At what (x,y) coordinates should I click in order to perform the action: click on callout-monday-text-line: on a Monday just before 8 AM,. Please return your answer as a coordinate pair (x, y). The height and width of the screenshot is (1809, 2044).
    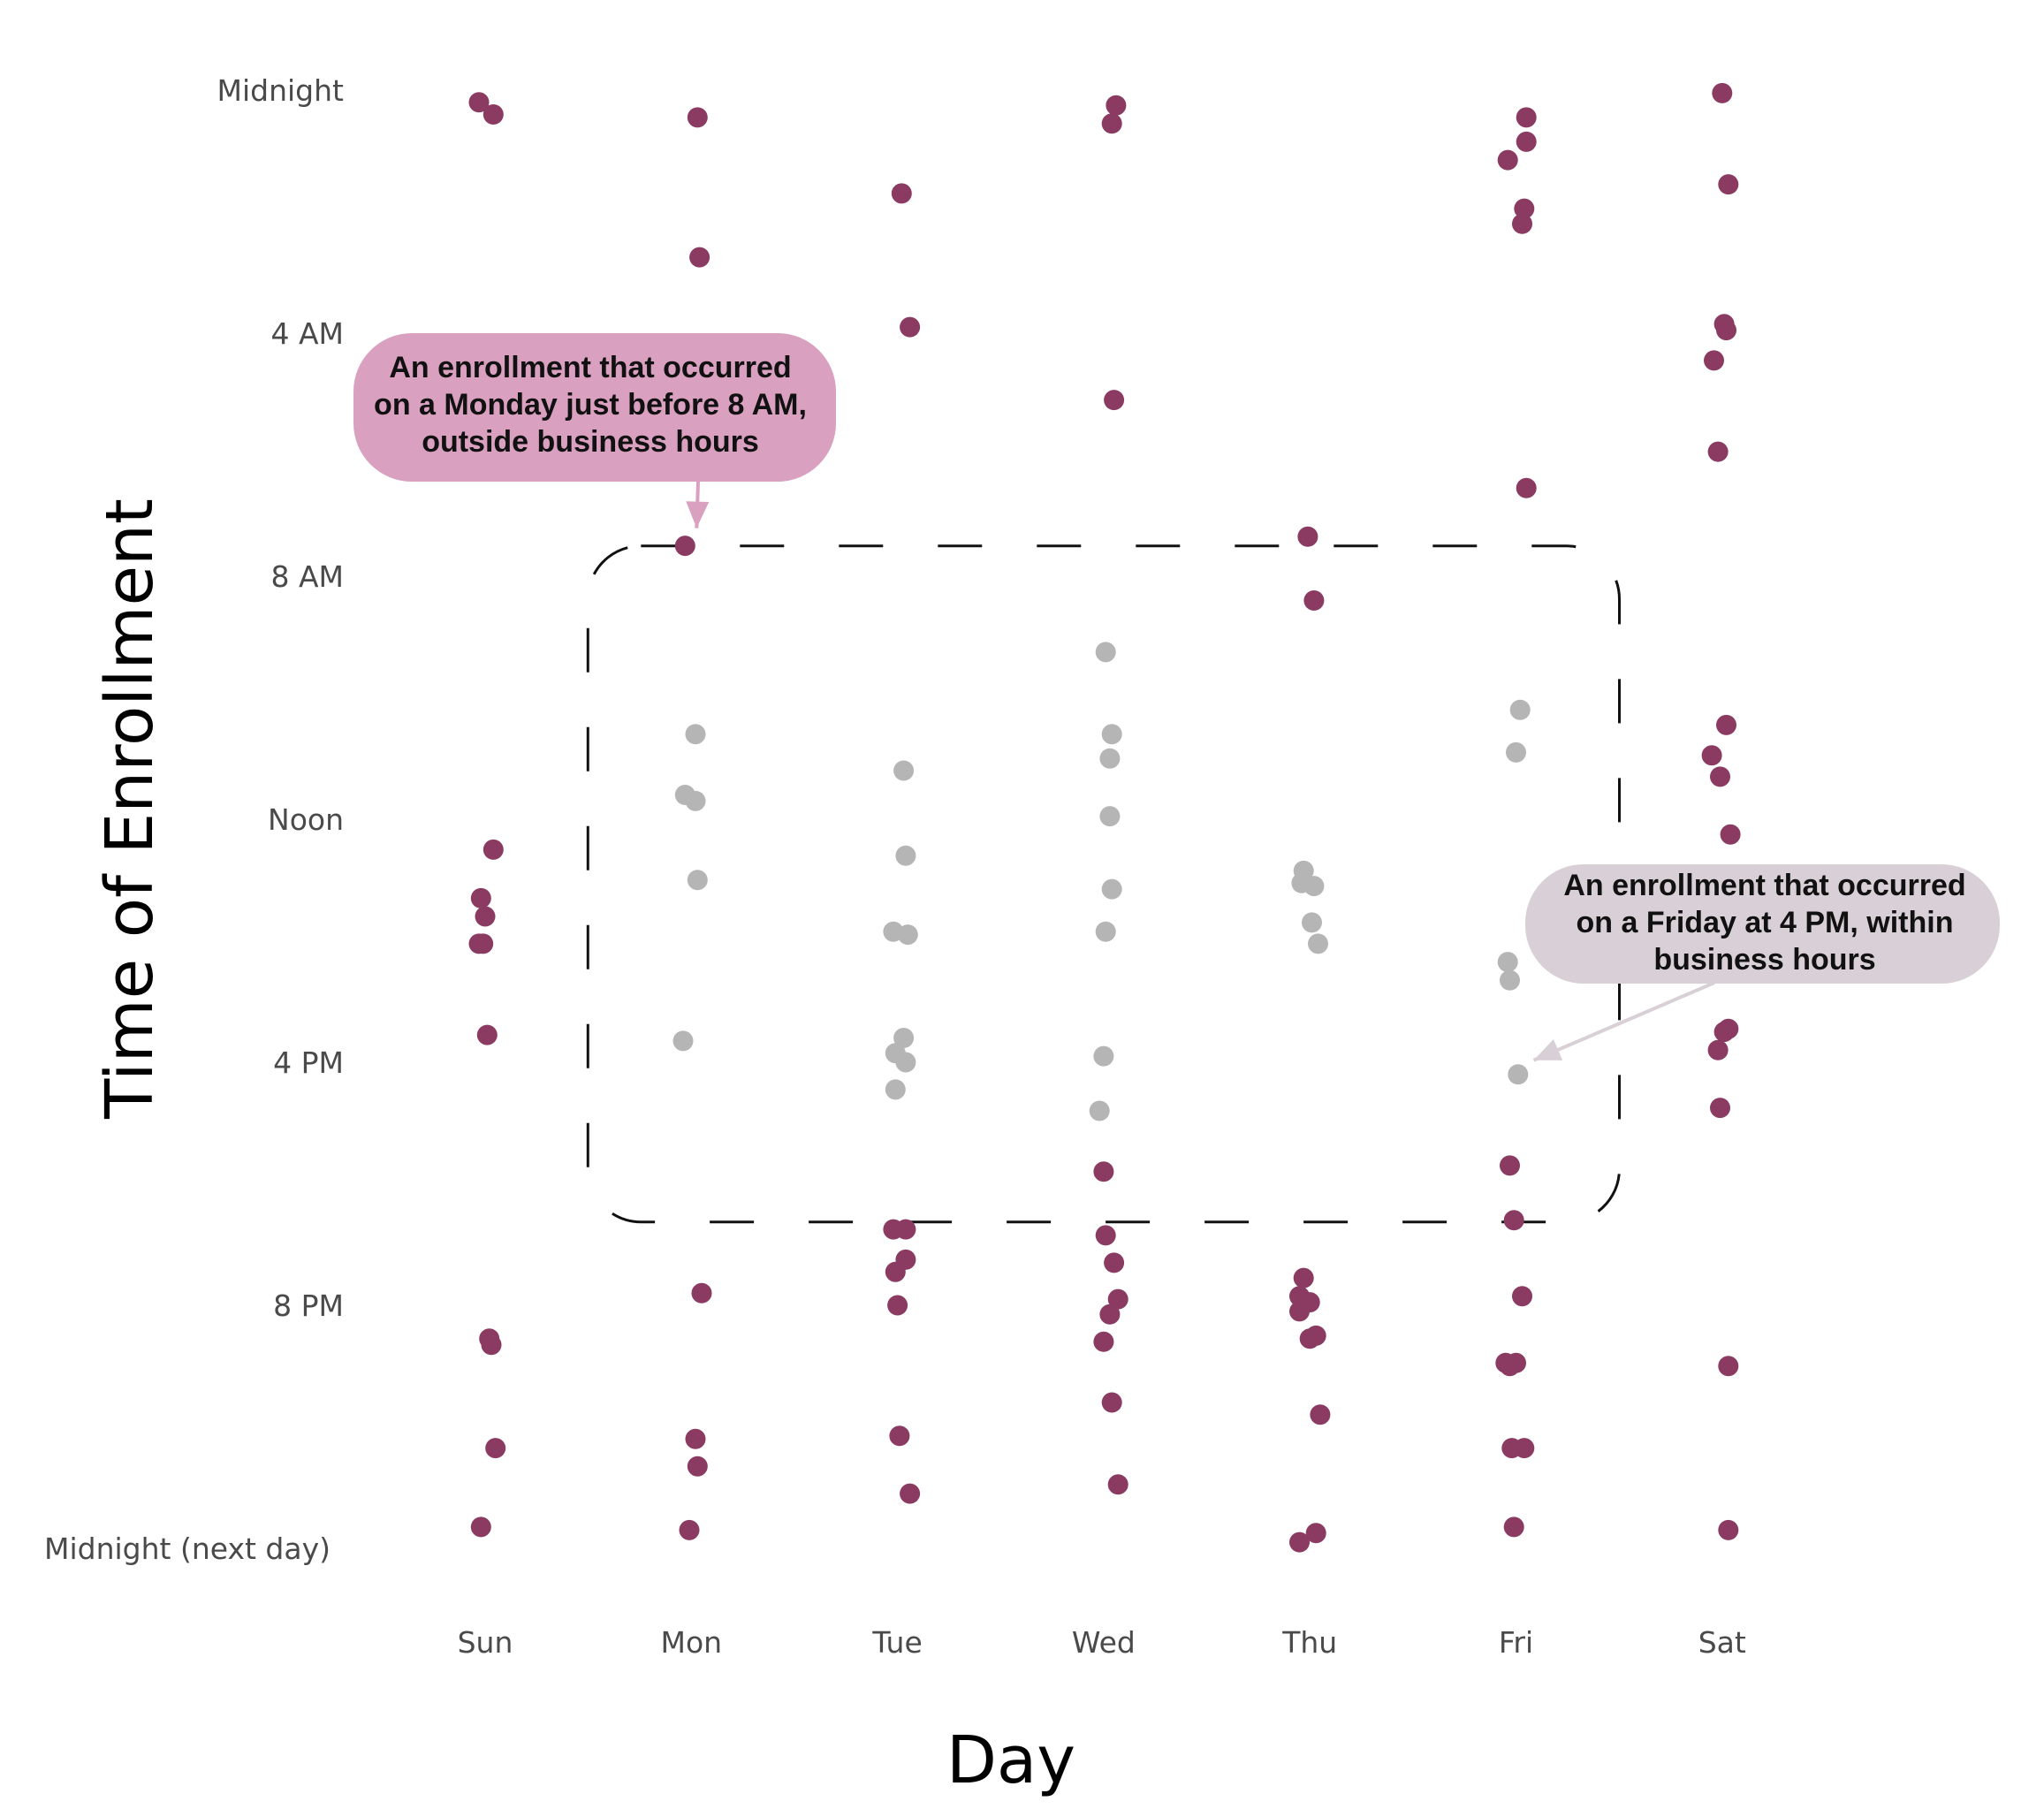
    Looking at the image, I should click on (590, 405).